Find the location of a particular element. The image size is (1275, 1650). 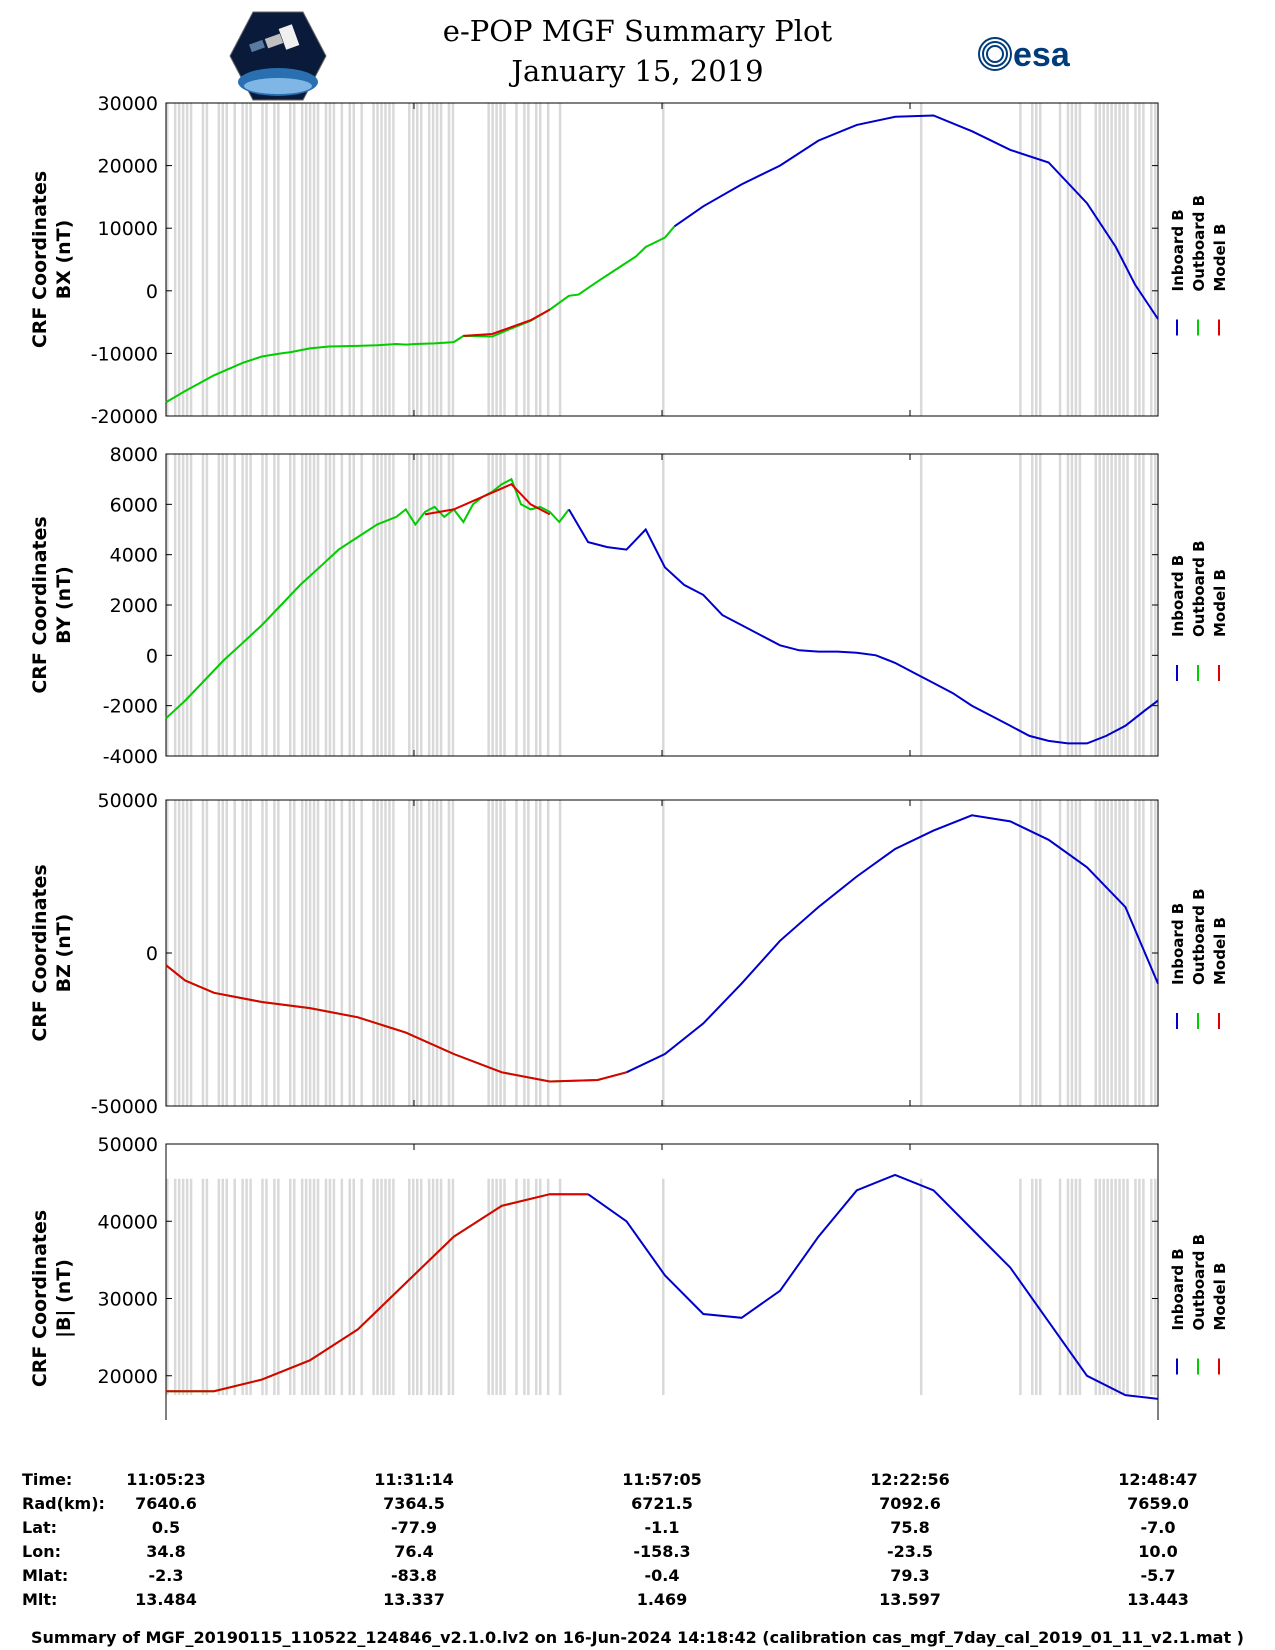

series-line-inboard-b is located at coordinates (873, 1286).